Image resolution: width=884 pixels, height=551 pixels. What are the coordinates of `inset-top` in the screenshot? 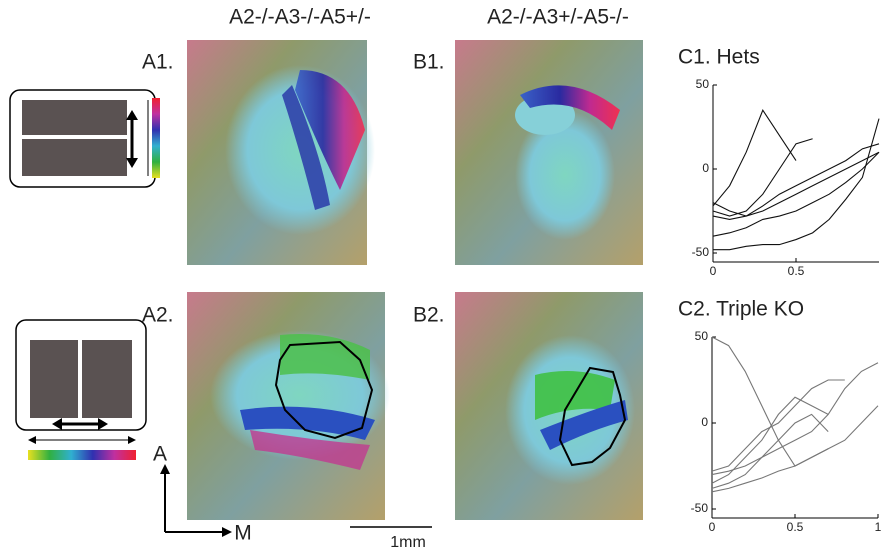 It's located at (84, 138).